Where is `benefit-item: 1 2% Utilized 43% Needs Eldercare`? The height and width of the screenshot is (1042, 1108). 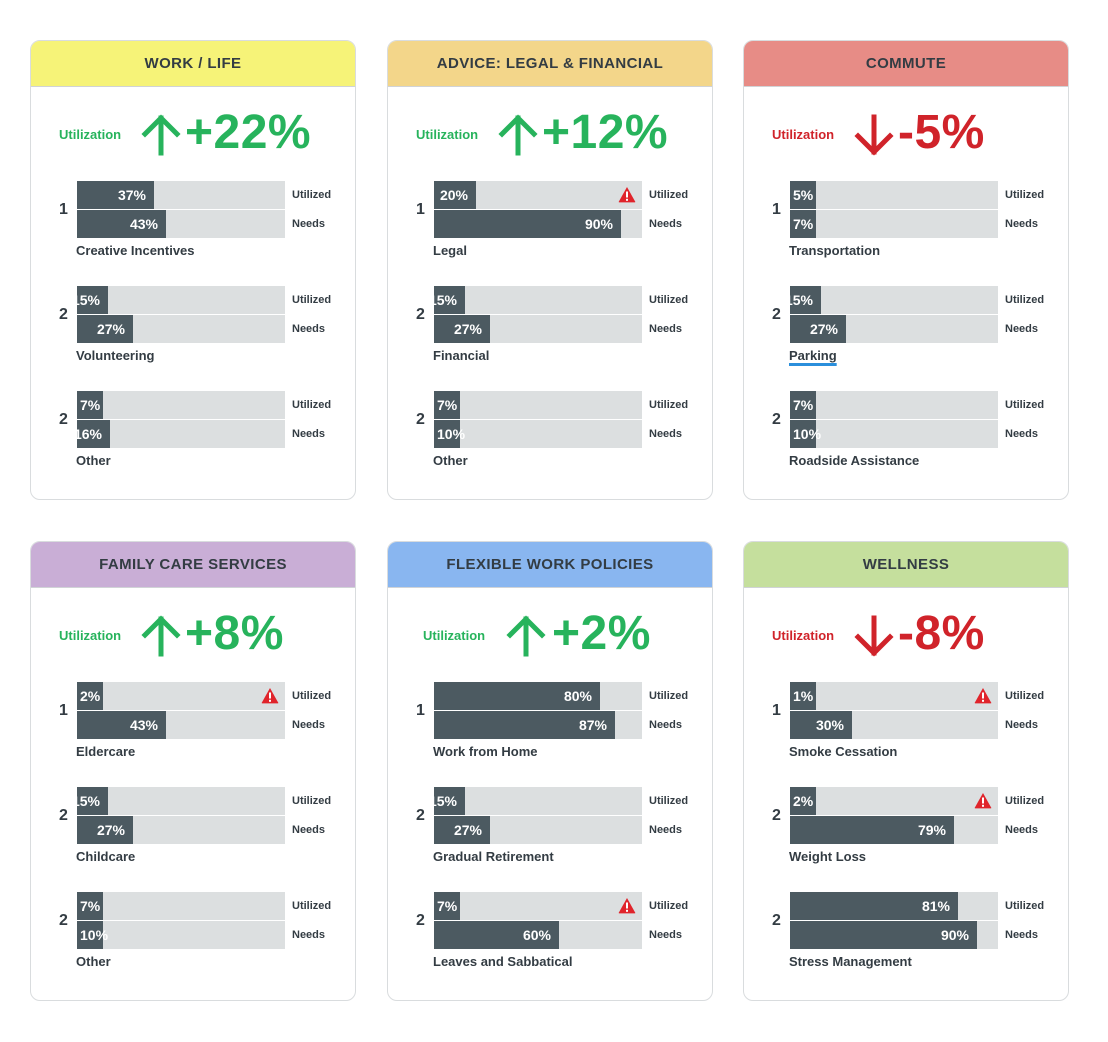 benefit-item: 1 2% Utilized 43% Needs Eldercare is located at coordinates (193, 728).